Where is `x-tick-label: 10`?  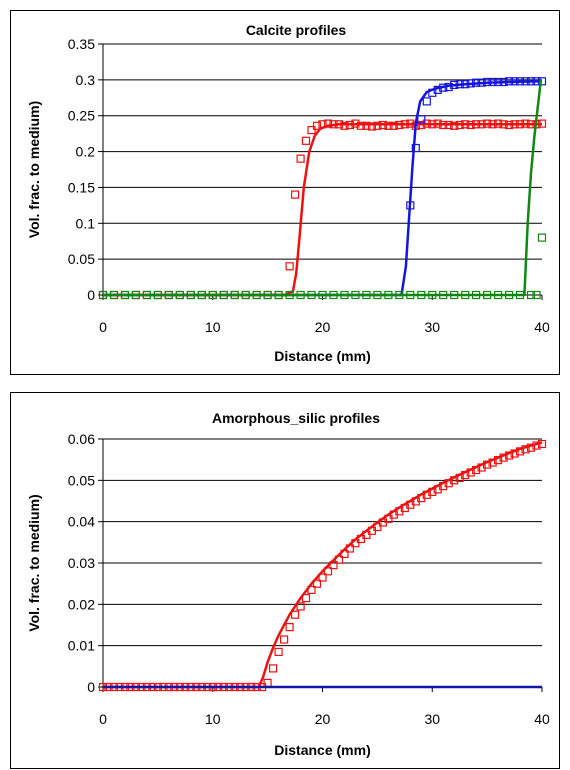 x-tick-label: 10 is located at coordinates (213, 719).